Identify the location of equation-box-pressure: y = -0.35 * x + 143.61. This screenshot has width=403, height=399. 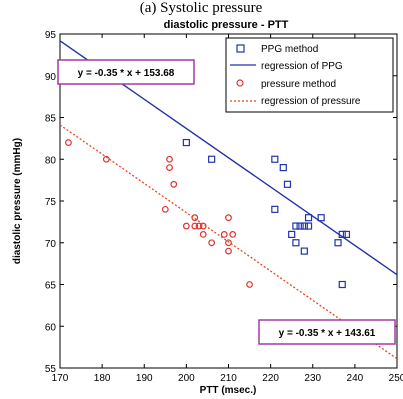
(327, 332).